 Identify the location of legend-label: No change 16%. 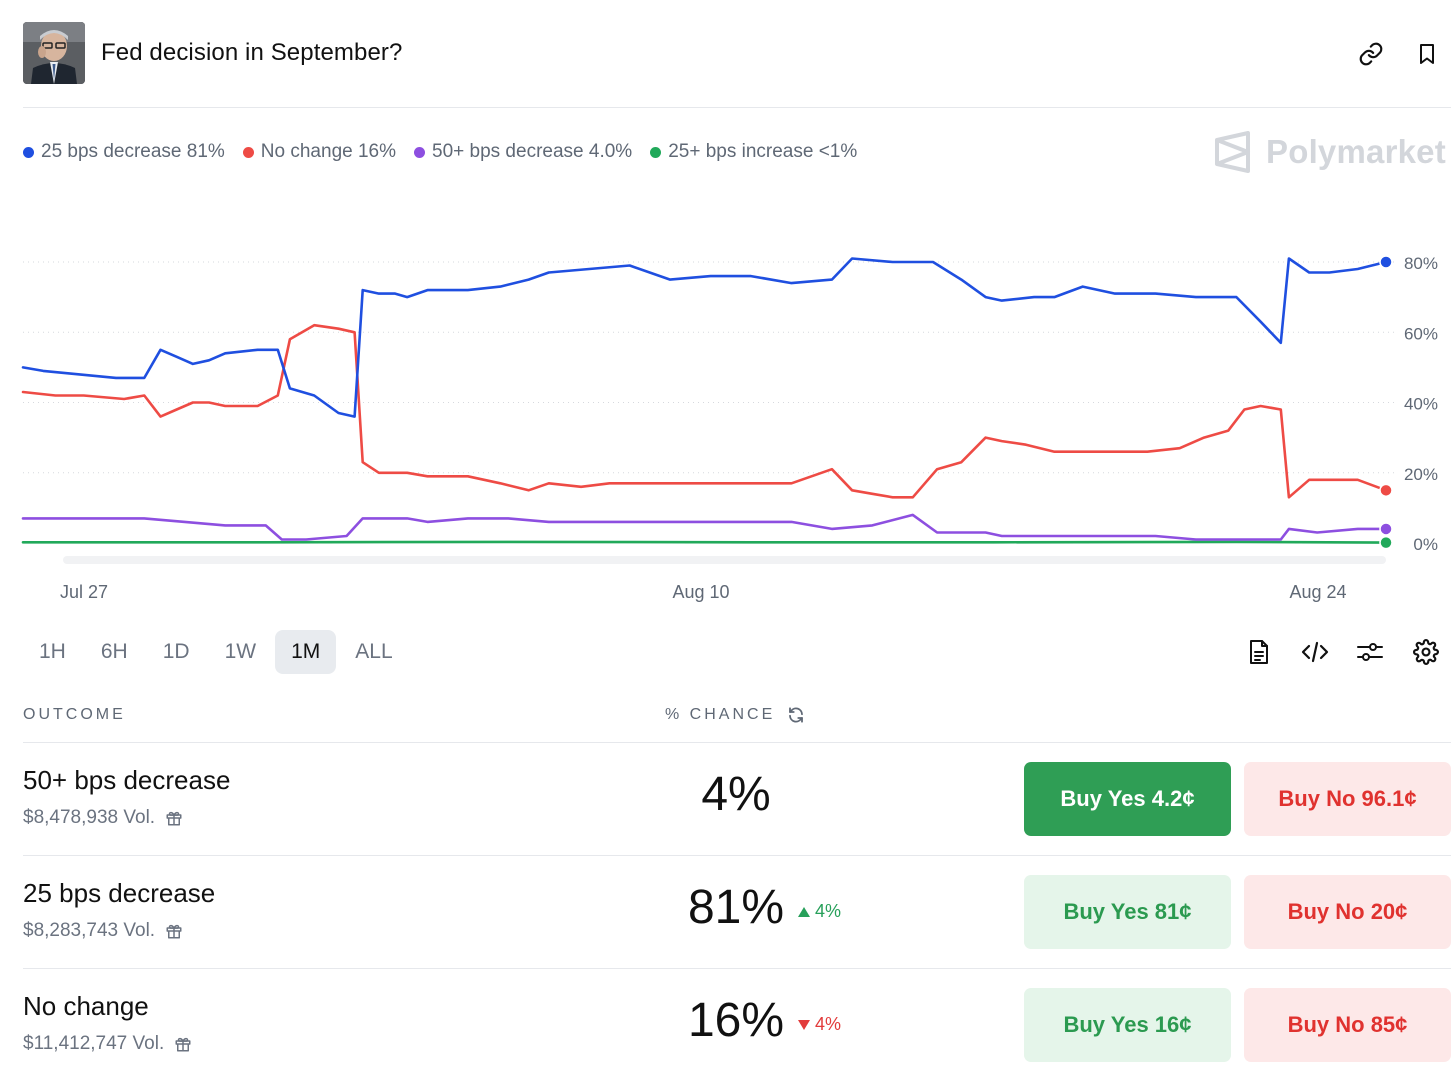
(328, 151).